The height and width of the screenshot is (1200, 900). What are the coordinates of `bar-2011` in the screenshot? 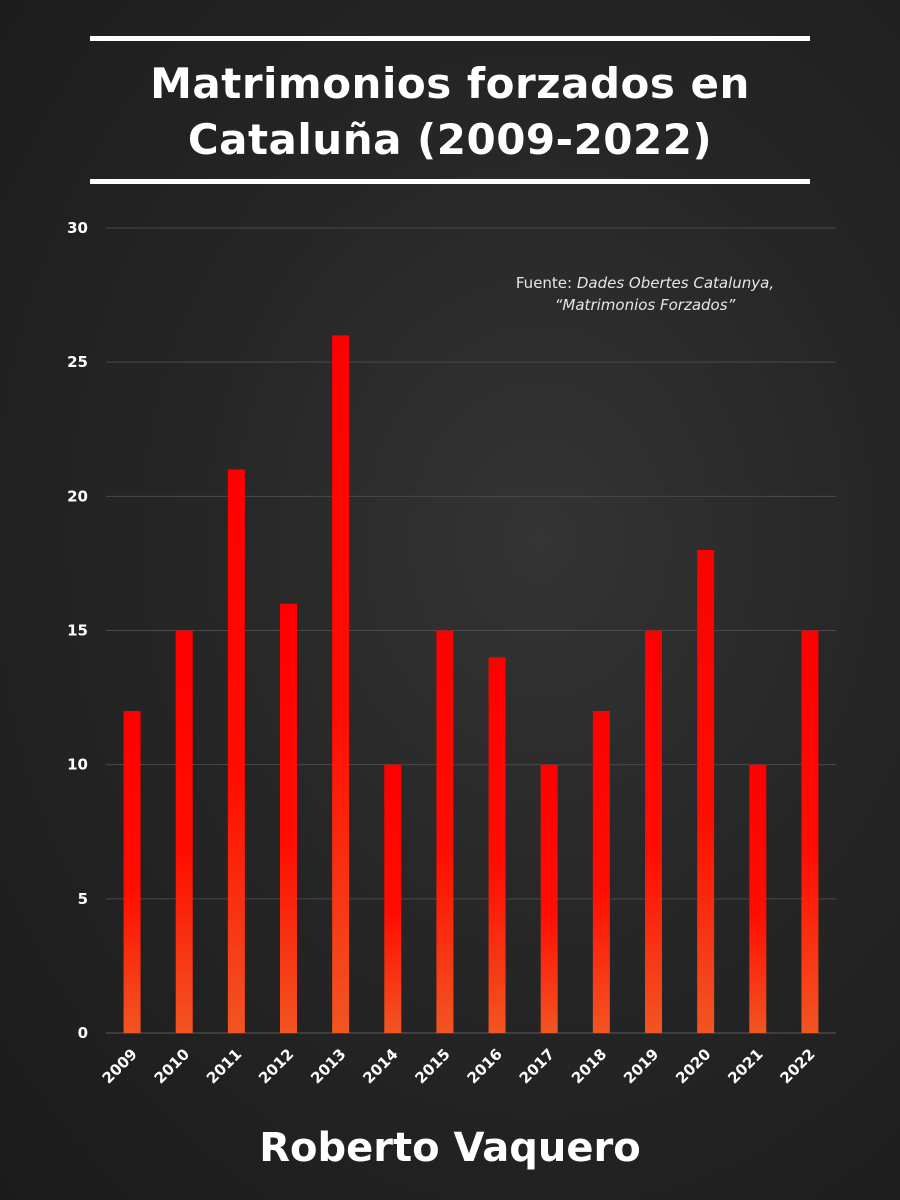 It's located at (236, 751).